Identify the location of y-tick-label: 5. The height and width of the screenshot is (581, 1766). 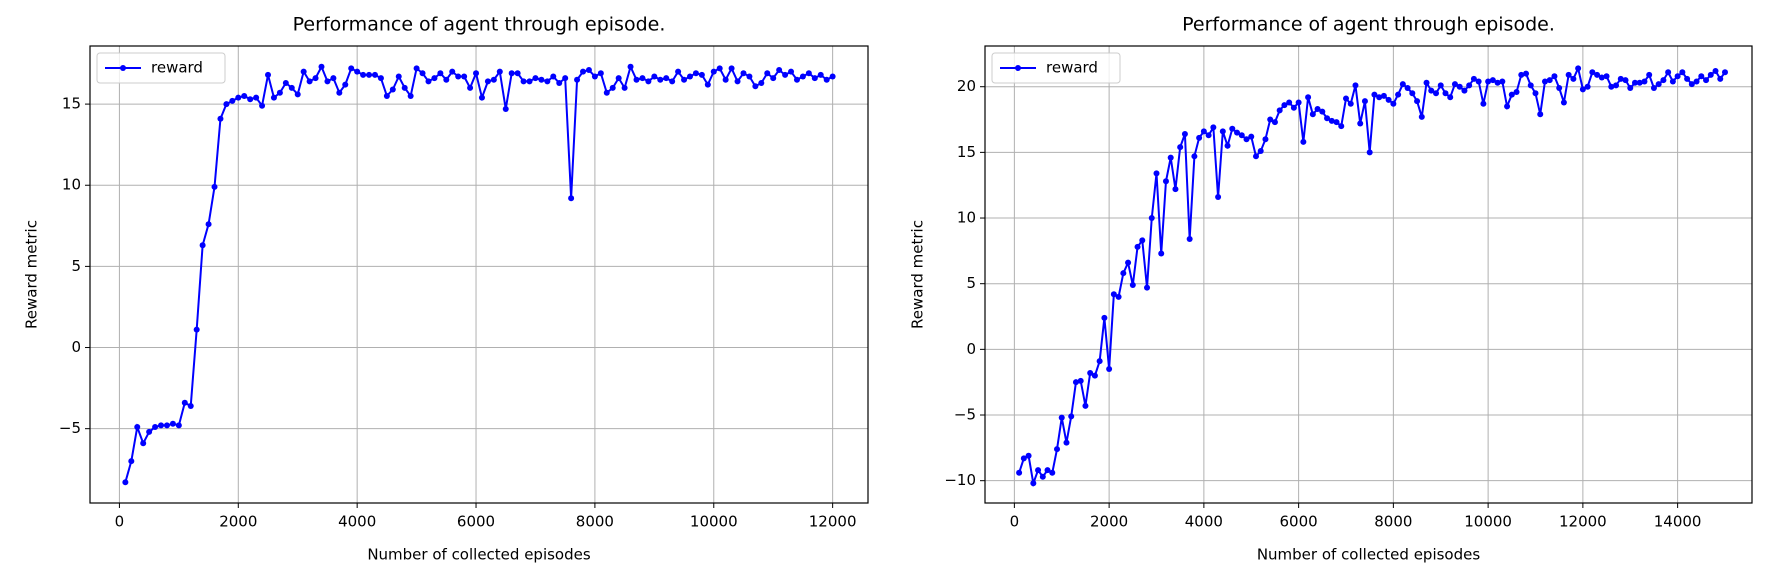
(76, 266).